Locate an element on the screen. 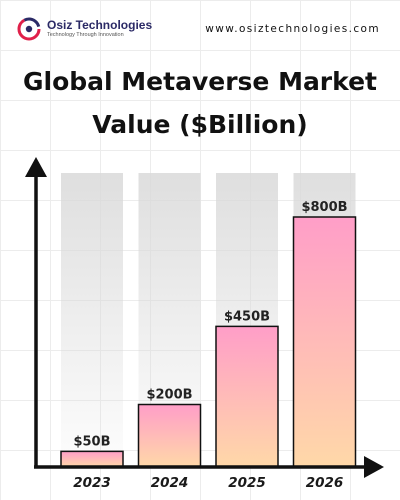 The image size is (400, 500). bar-2026 is located at coordinates (324, 342).